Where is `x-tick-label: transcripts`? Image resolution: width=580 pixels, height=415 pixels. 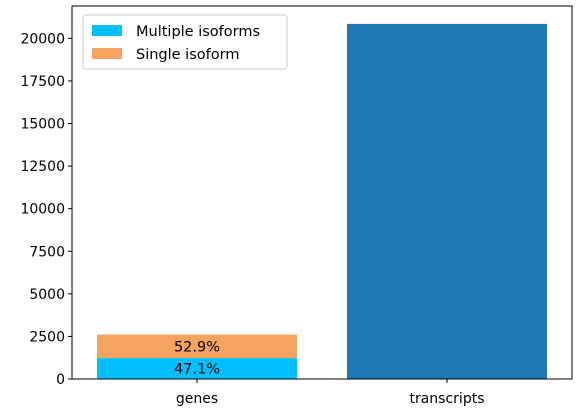 x-tick-label: transcripts is located at coordinates (446, 399).